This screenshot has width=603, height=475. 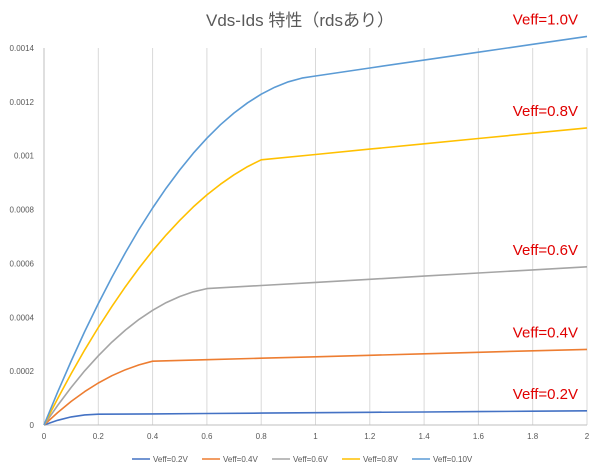 I want to click on series-annotation-3: Veff=0.6V, so click(x=545, y=250).